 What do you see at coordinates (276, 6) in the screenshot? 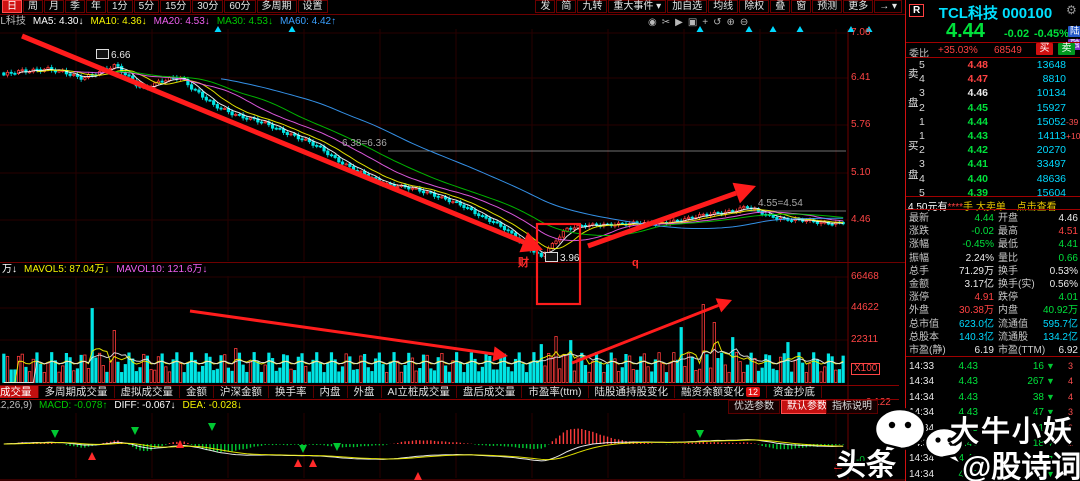
I see `period-tab-10: 多周期` at bounding box center [276, 6].